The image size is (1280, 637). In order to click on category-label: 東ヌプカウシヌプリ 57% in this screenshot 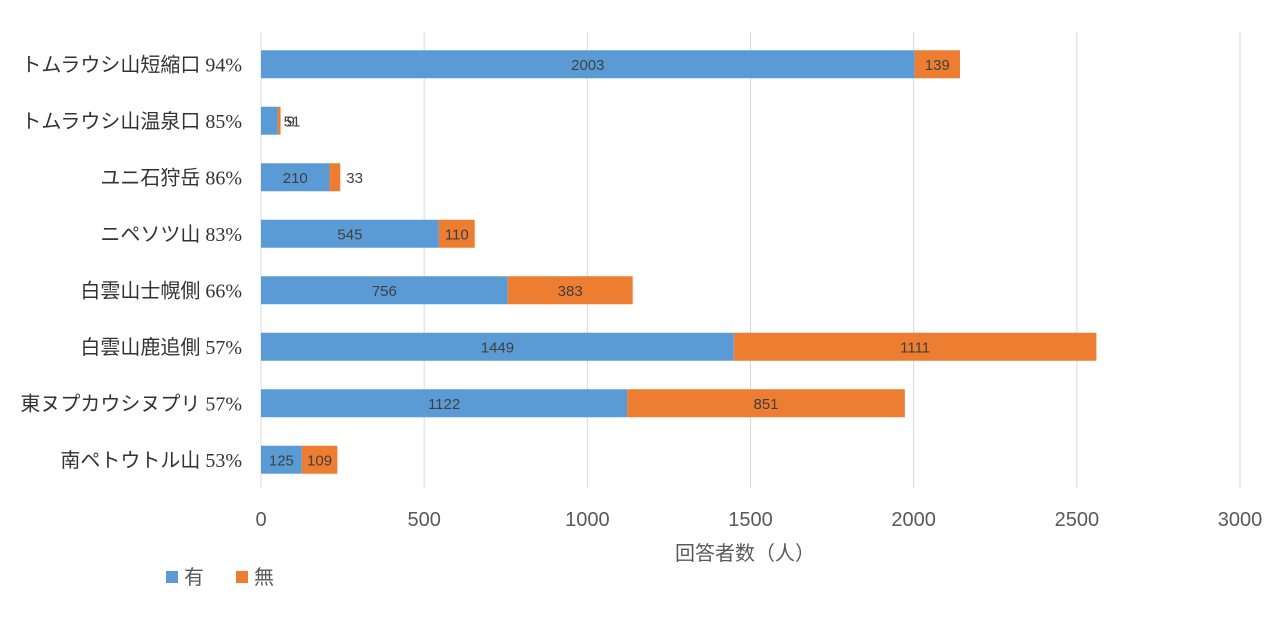, I will do `click(131, 403)`.